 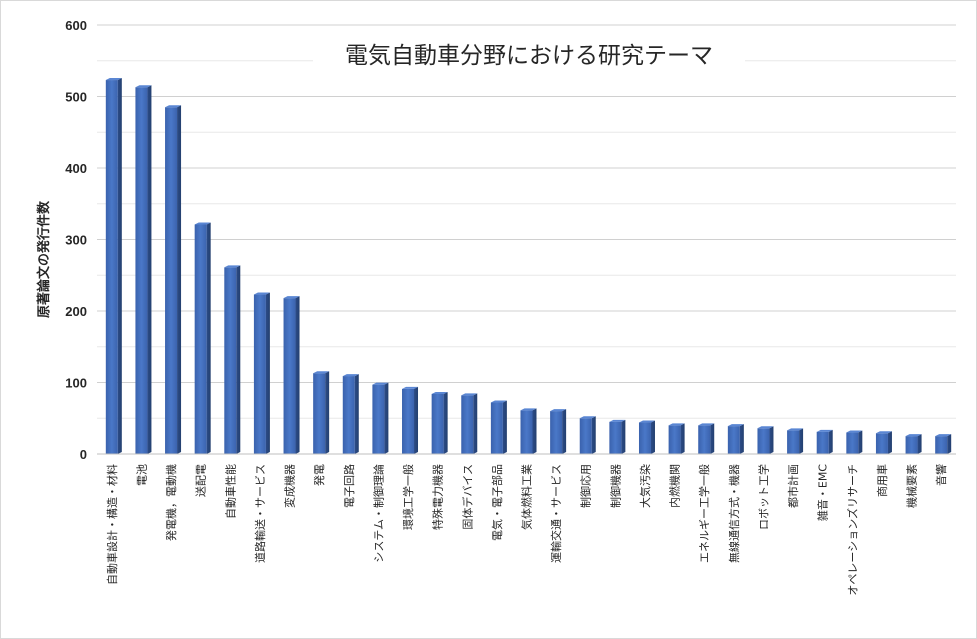 I want to click on title-box, so click(x=529, y=55).